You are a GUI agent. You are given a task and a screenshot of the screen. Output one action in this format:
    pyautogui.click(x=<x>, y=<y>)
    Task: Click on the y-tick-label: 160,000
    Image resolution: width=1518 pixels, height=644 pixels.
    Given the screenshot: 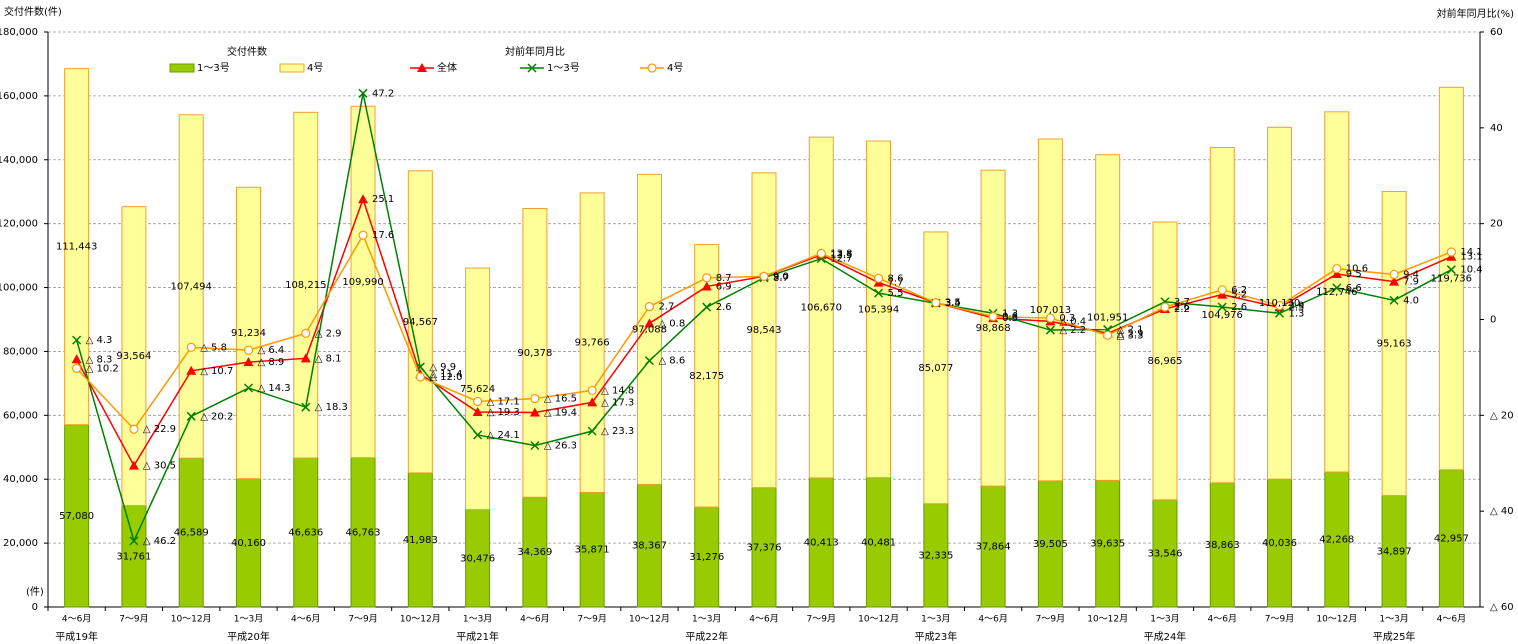 What is the action you would take?
    pyautogui.click(x=19, y=96)
    